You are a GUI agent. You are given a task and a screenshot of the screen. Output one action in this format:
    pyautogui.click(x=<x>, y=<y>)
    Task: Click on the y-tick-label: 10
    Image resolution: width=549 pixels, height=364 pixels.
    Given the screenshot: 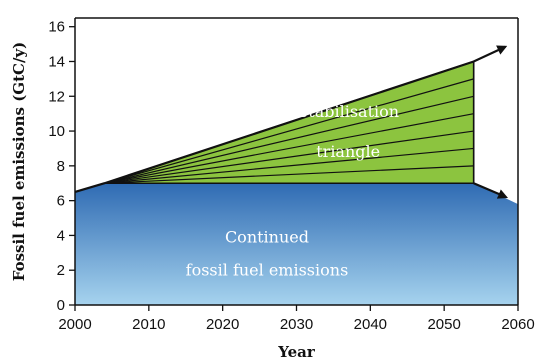 What is the action you would take?
    pyautogui.click(x=56, y=131)
    